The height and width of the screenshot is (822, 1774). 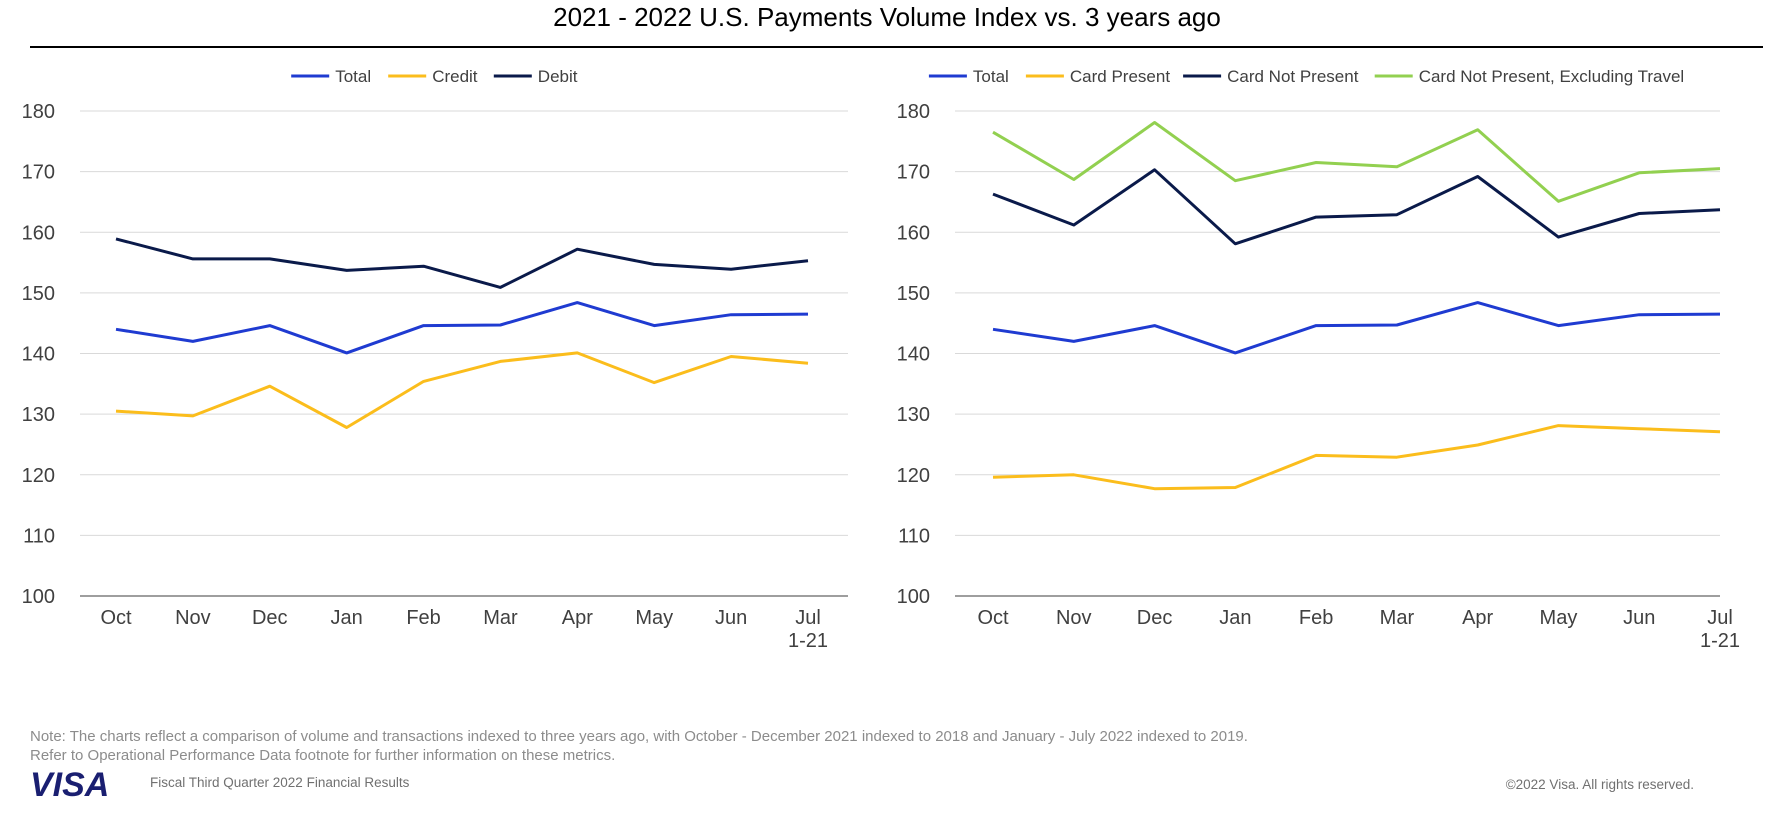 I want to click on legend-label: Card Present, so click(x=1120, y=76).